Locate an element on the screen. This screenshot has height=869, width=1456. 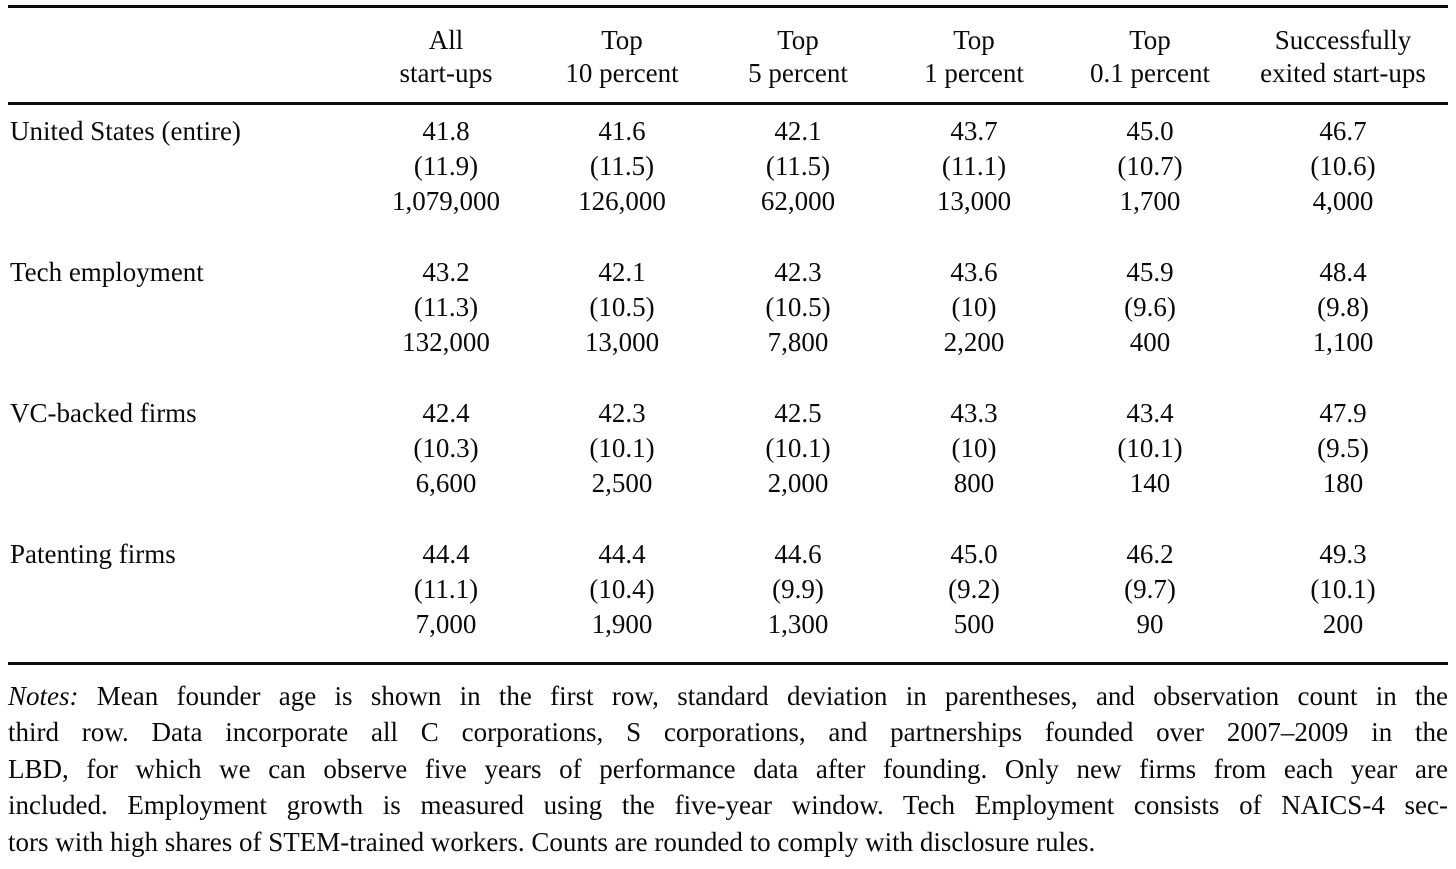
cell-count: 1,900 is located at coordinates (622, 624).